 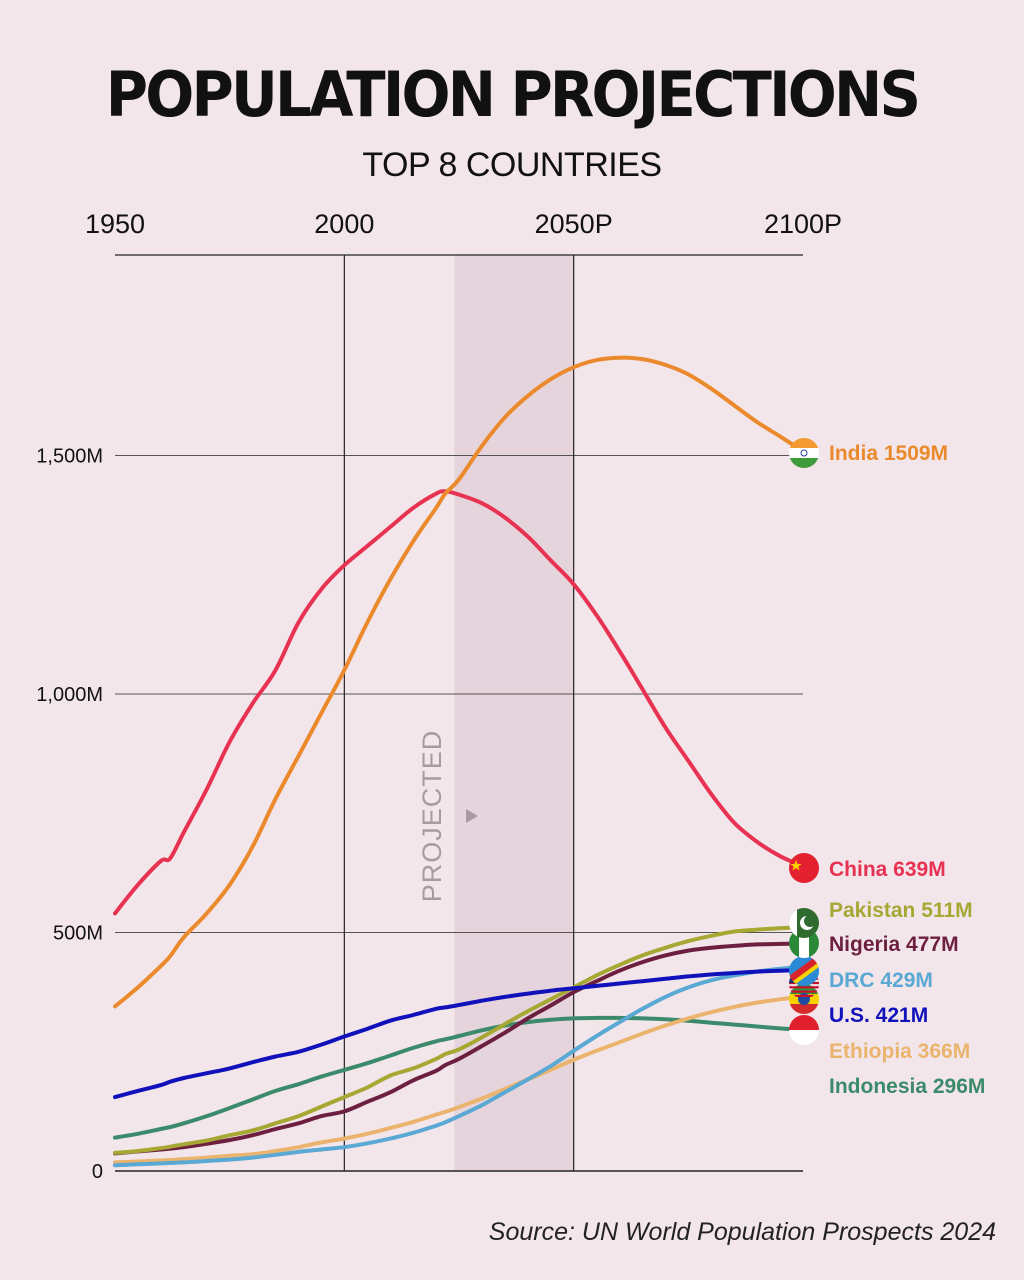 What do you see at coordinates (115, 224) in the screenshot?
I see `x-tick-label: 1950` at bounding box center [115, 224].